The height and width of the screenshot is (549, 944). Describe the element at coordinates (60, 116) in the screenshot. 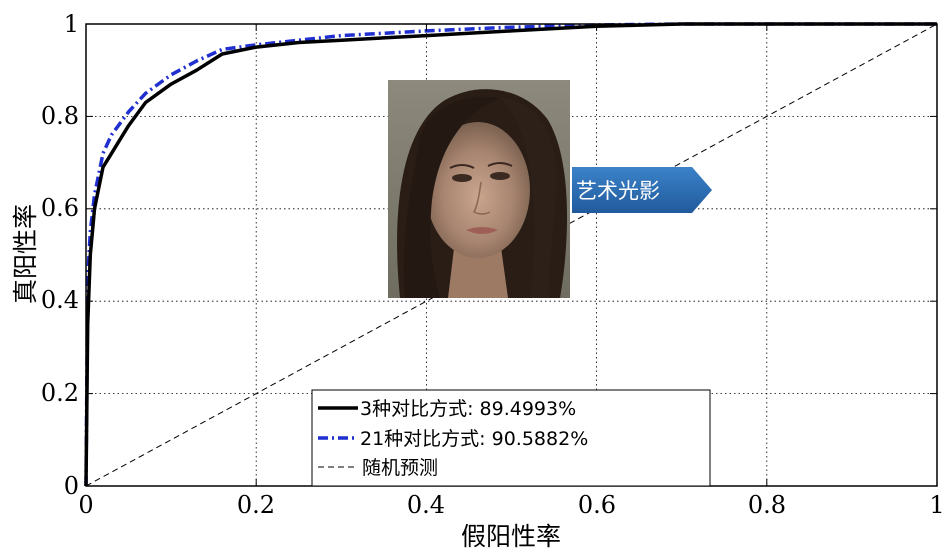

I see `y-tick-label: 0.8` at that location.